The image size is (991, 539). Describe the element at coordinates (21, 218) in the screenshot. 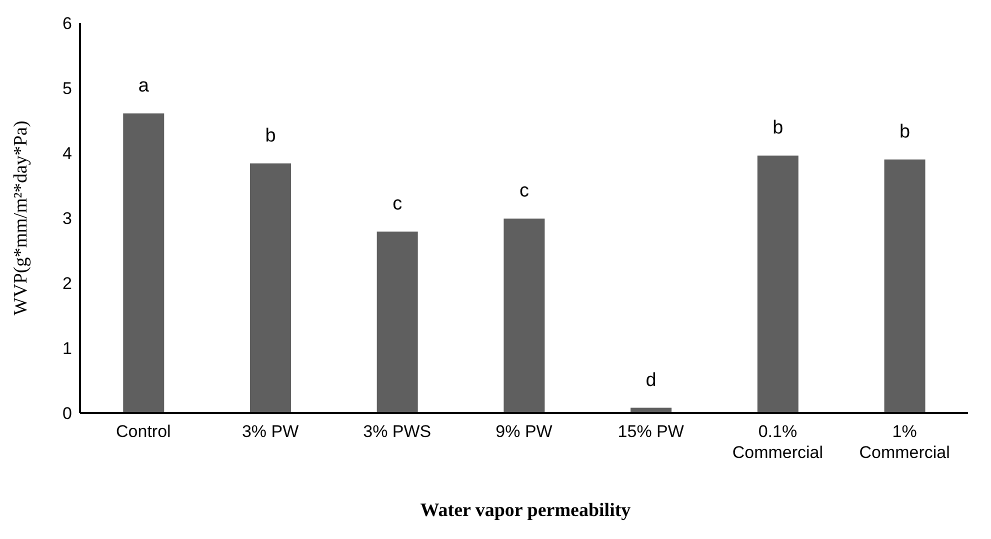

I see `y-axis-title: WVP(g*mm/m²*day*Pa)` at that location.